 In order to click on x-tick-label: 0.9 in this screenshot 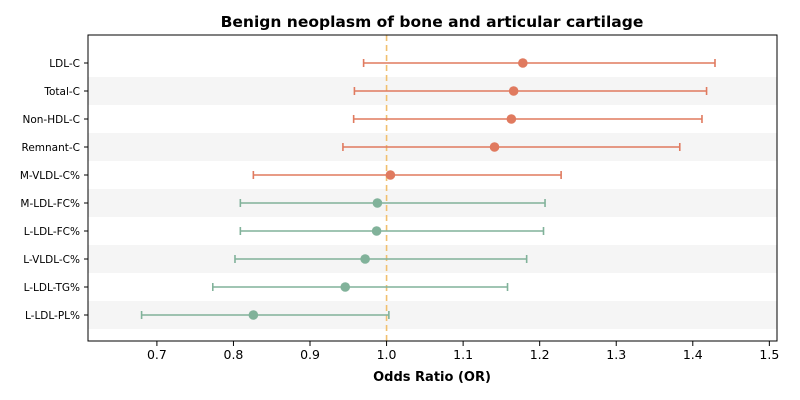, I will do `click(310, 354)`.